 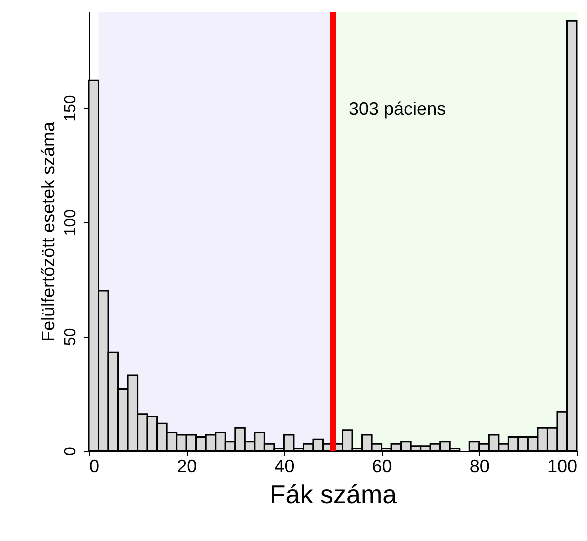 What do you see at coordinates (48, 231) in the screenshot?
I see `y-axis-title: Felülfertőzött esetek száma` at bounding box center [48, 231].